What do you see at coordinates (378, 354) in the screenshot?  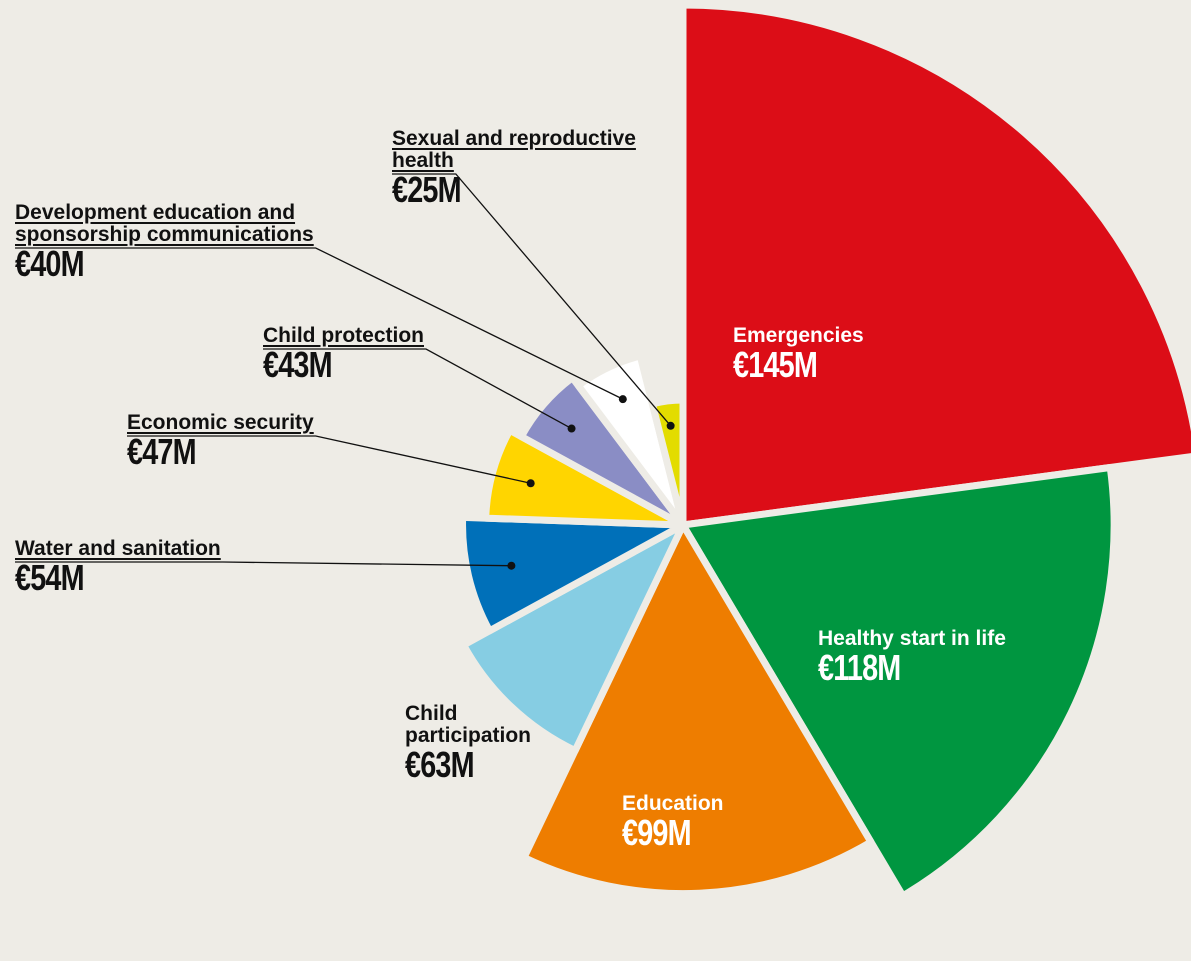 I see `slice-label: Child protection €43M` at bounding box center [378, 354].